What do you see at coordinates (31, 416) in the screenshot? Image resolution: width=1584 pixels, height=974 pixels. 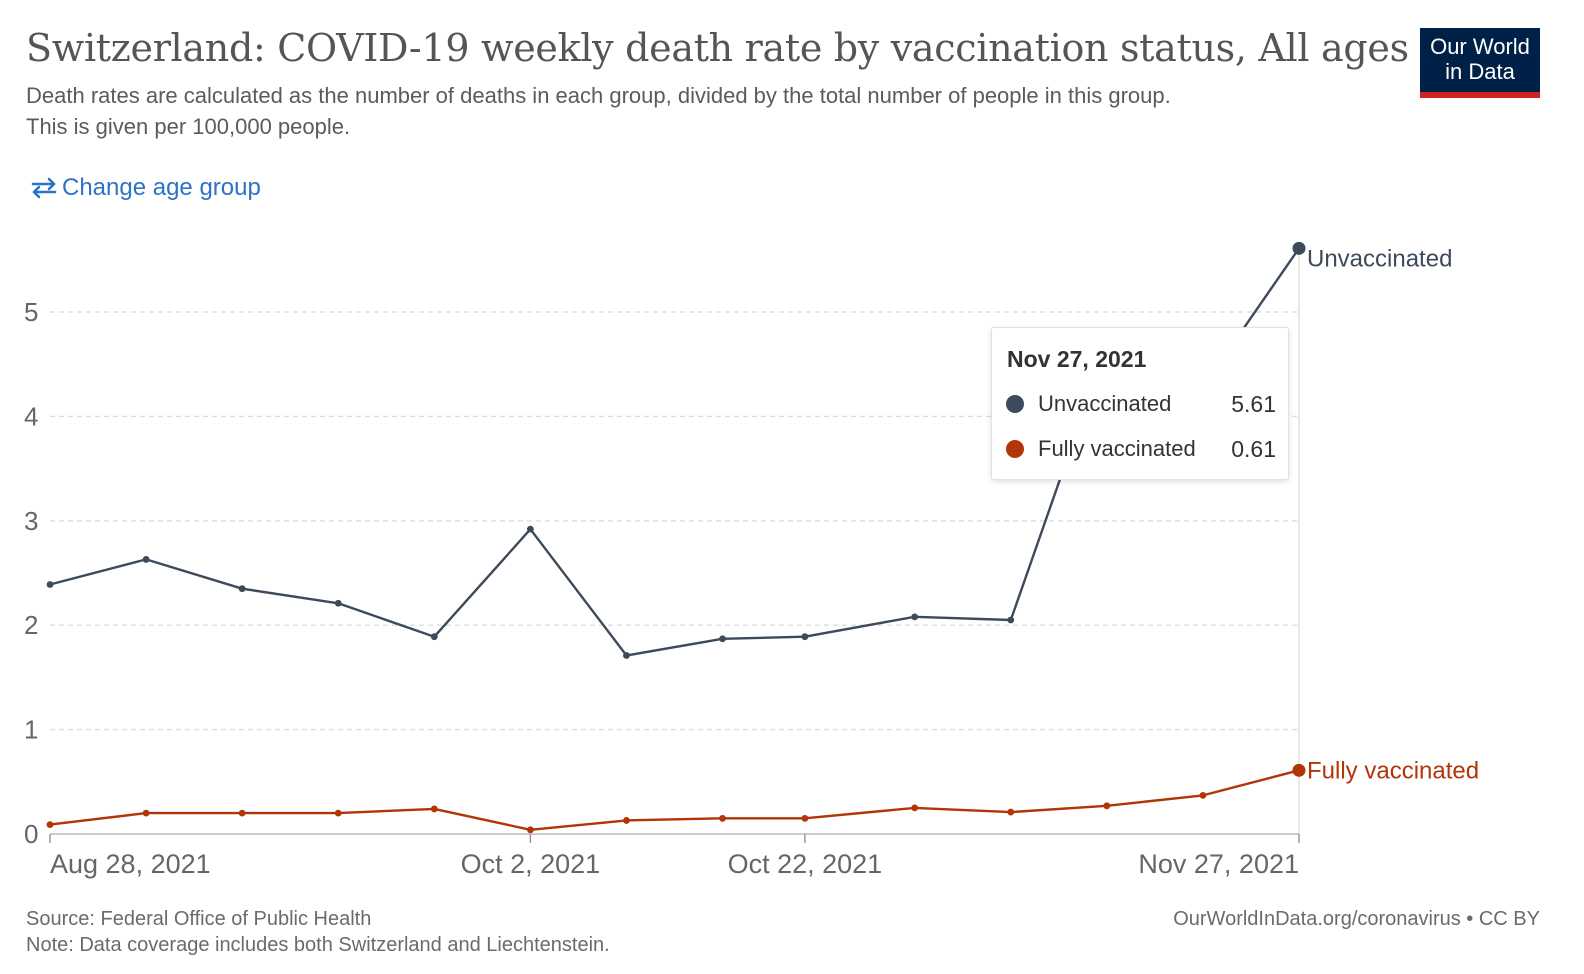 I see `y-tick-label: 4` at bounding box center [31, 416].